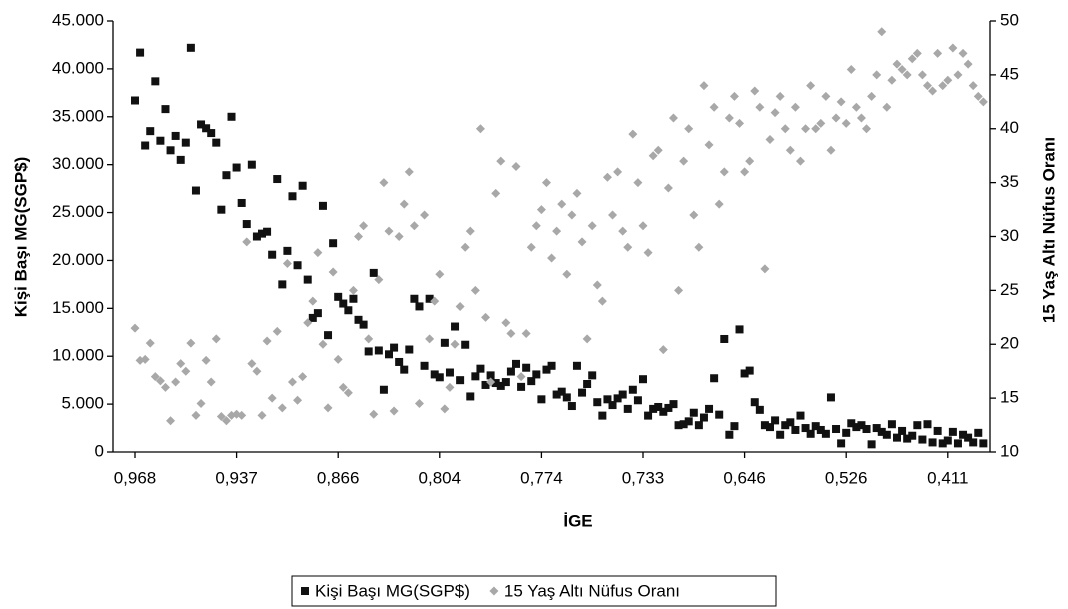 The width and height of the screenshot is (1068, 609). I want to click on x-tick-label: 0,937, so click(236, 477).